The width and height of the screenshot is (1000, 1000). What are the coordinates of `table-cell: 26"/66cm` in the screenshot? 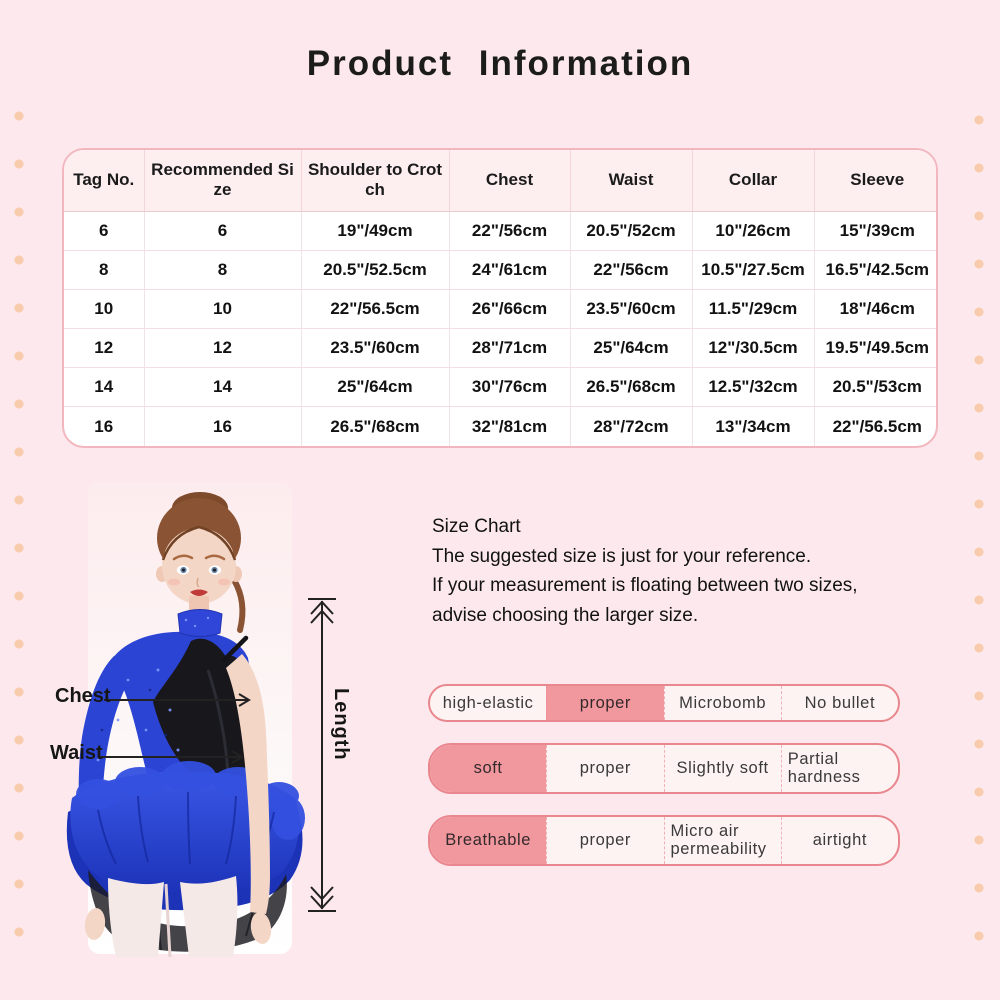 It's located at (510, 309).